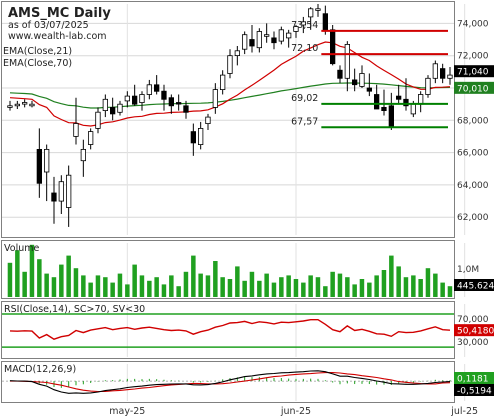 The width and height of the screenshot is (496, 420). Describe the element at coordinates (304, 48) in the screenshot. I see `resistance-level-label: 72,10` at that location.